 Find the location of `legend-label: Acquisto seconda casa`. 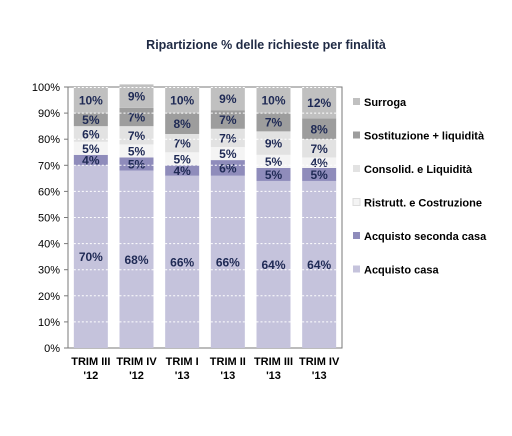

legend-label: Acquisto seconda casa is located at coordinates (425, 237).